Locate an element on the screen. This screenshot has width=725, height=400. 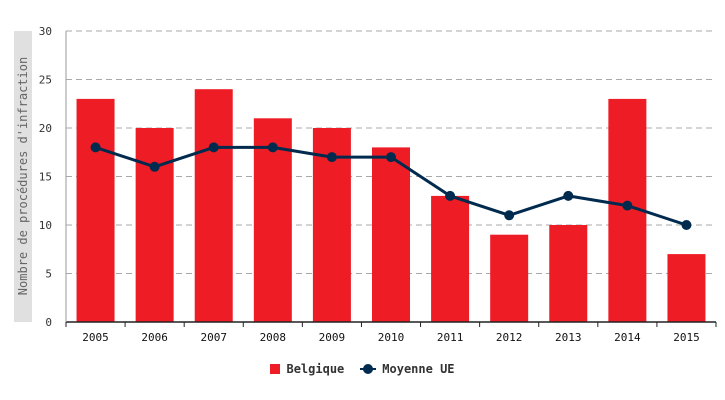
x-tick-label: 2012 is located at coordinates (509, 337).